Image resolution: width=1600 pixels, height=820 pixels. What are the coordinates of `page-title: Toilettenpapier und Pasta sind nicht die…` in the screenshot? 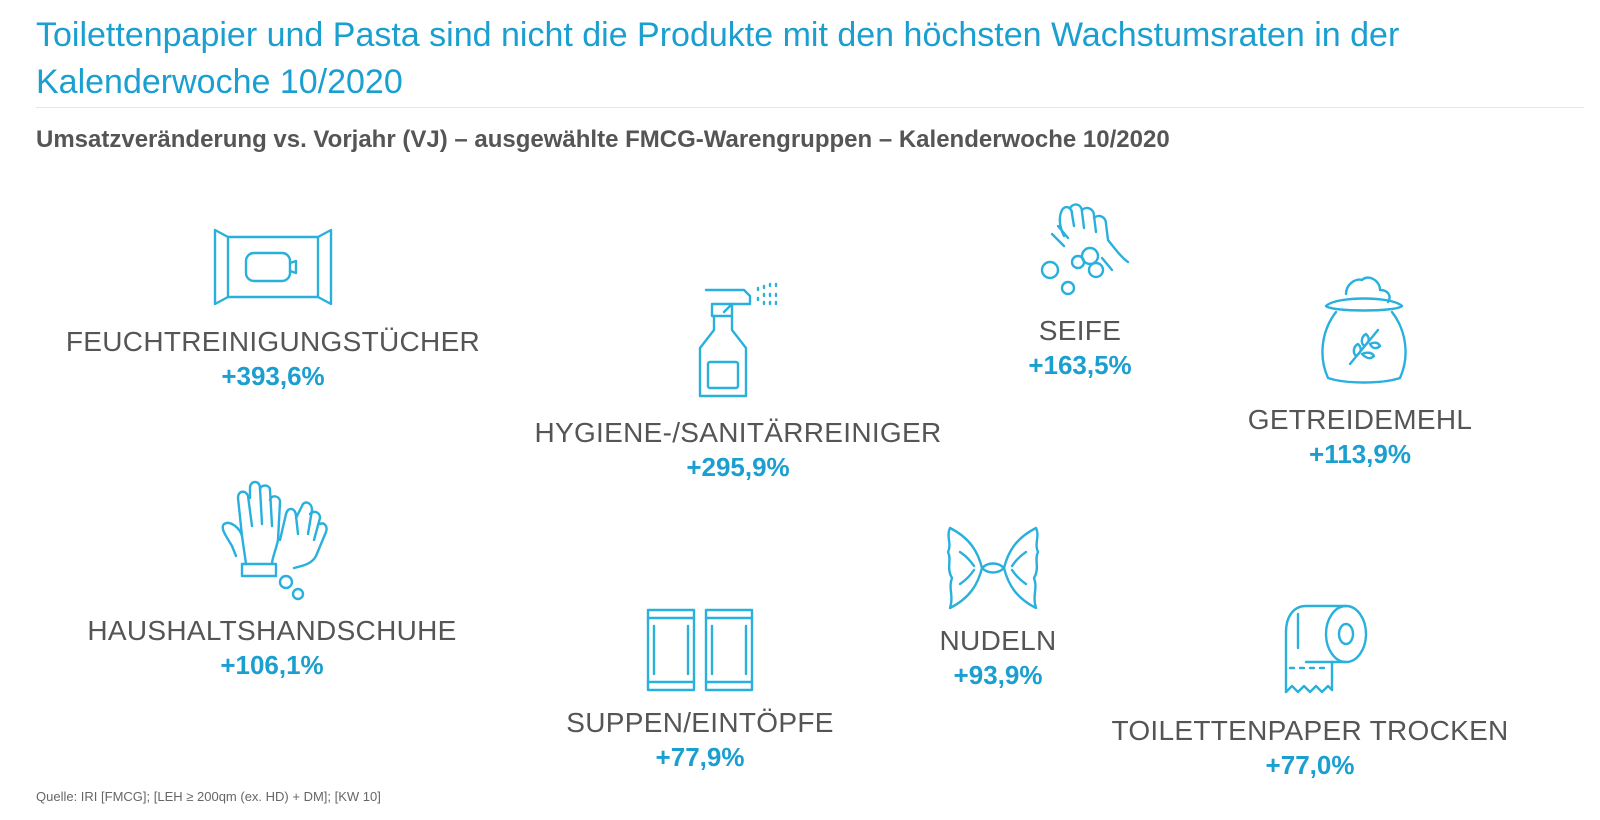 It's located at (718, 58).